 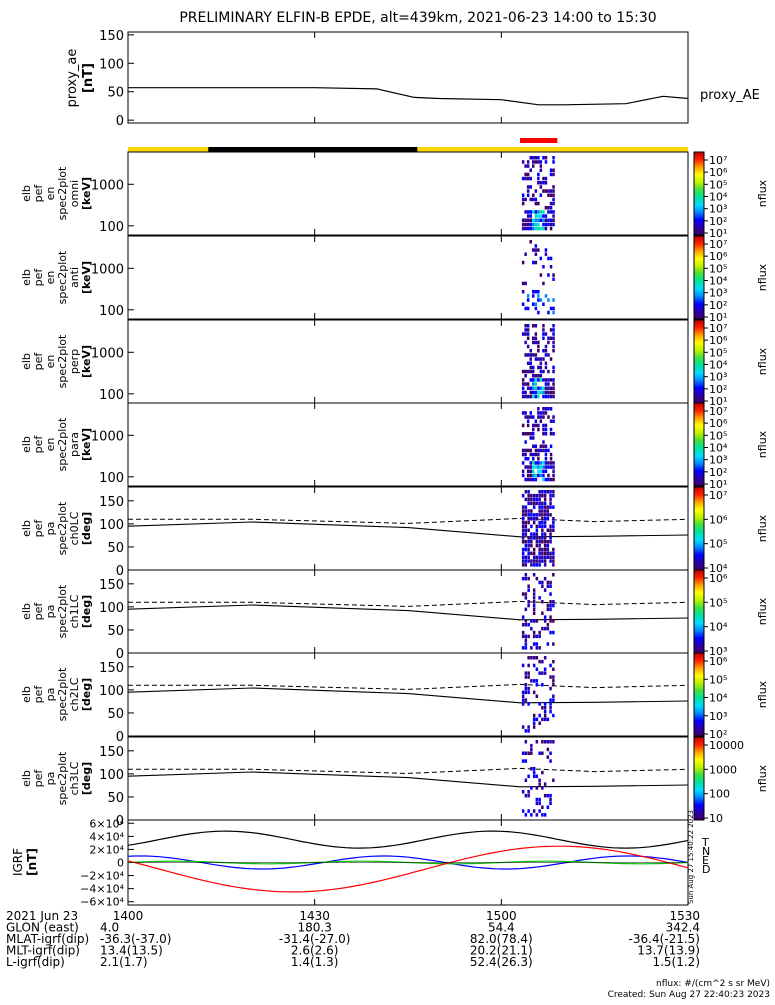 What do you see at coordinates (120, 571) in the screenshot?
I see `pa-tick-label: 0` at bounding box center [120, 571].